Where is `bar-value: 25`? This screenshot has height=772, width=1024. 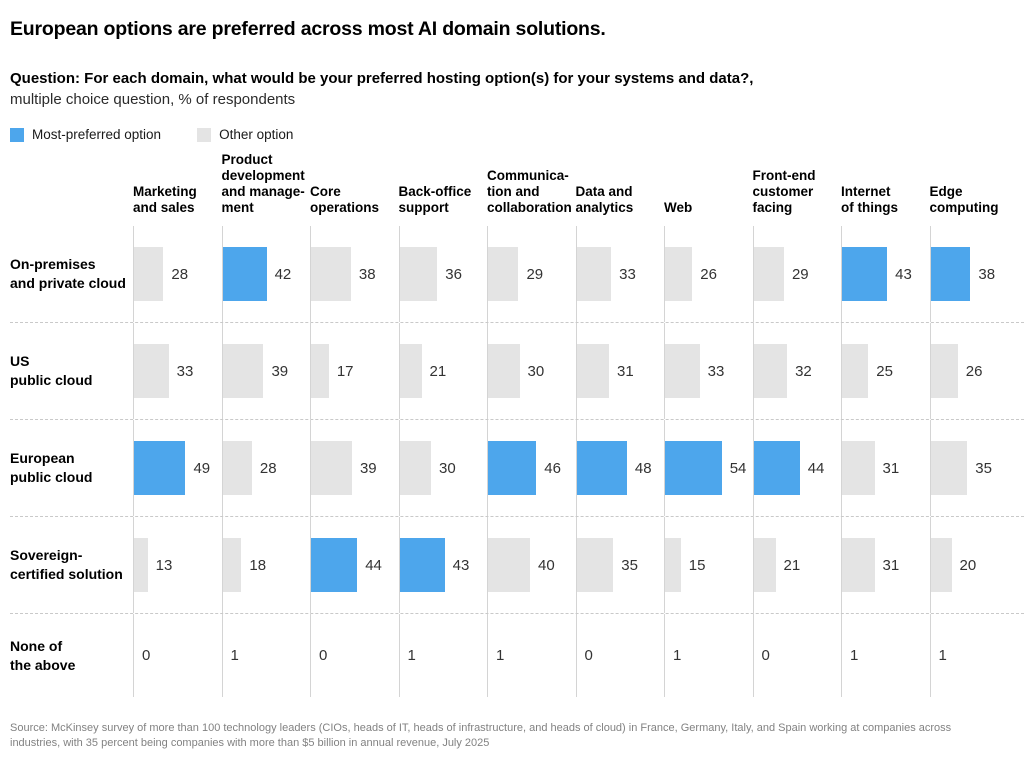 bar-value: 25 is located at coordinates (884, 371).